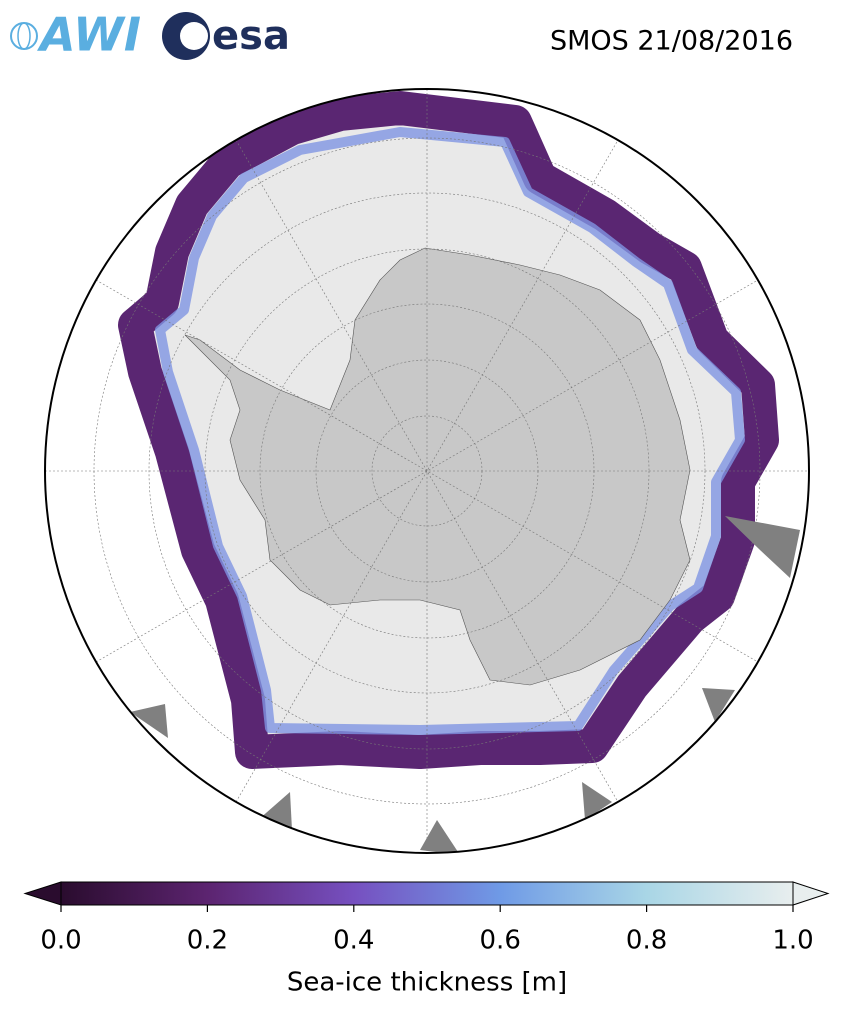  What do you see at coordinates (353, 941) in the screenshot?
I see `colorbar-tick-label: 0.4` at bounding box center [353, 941].